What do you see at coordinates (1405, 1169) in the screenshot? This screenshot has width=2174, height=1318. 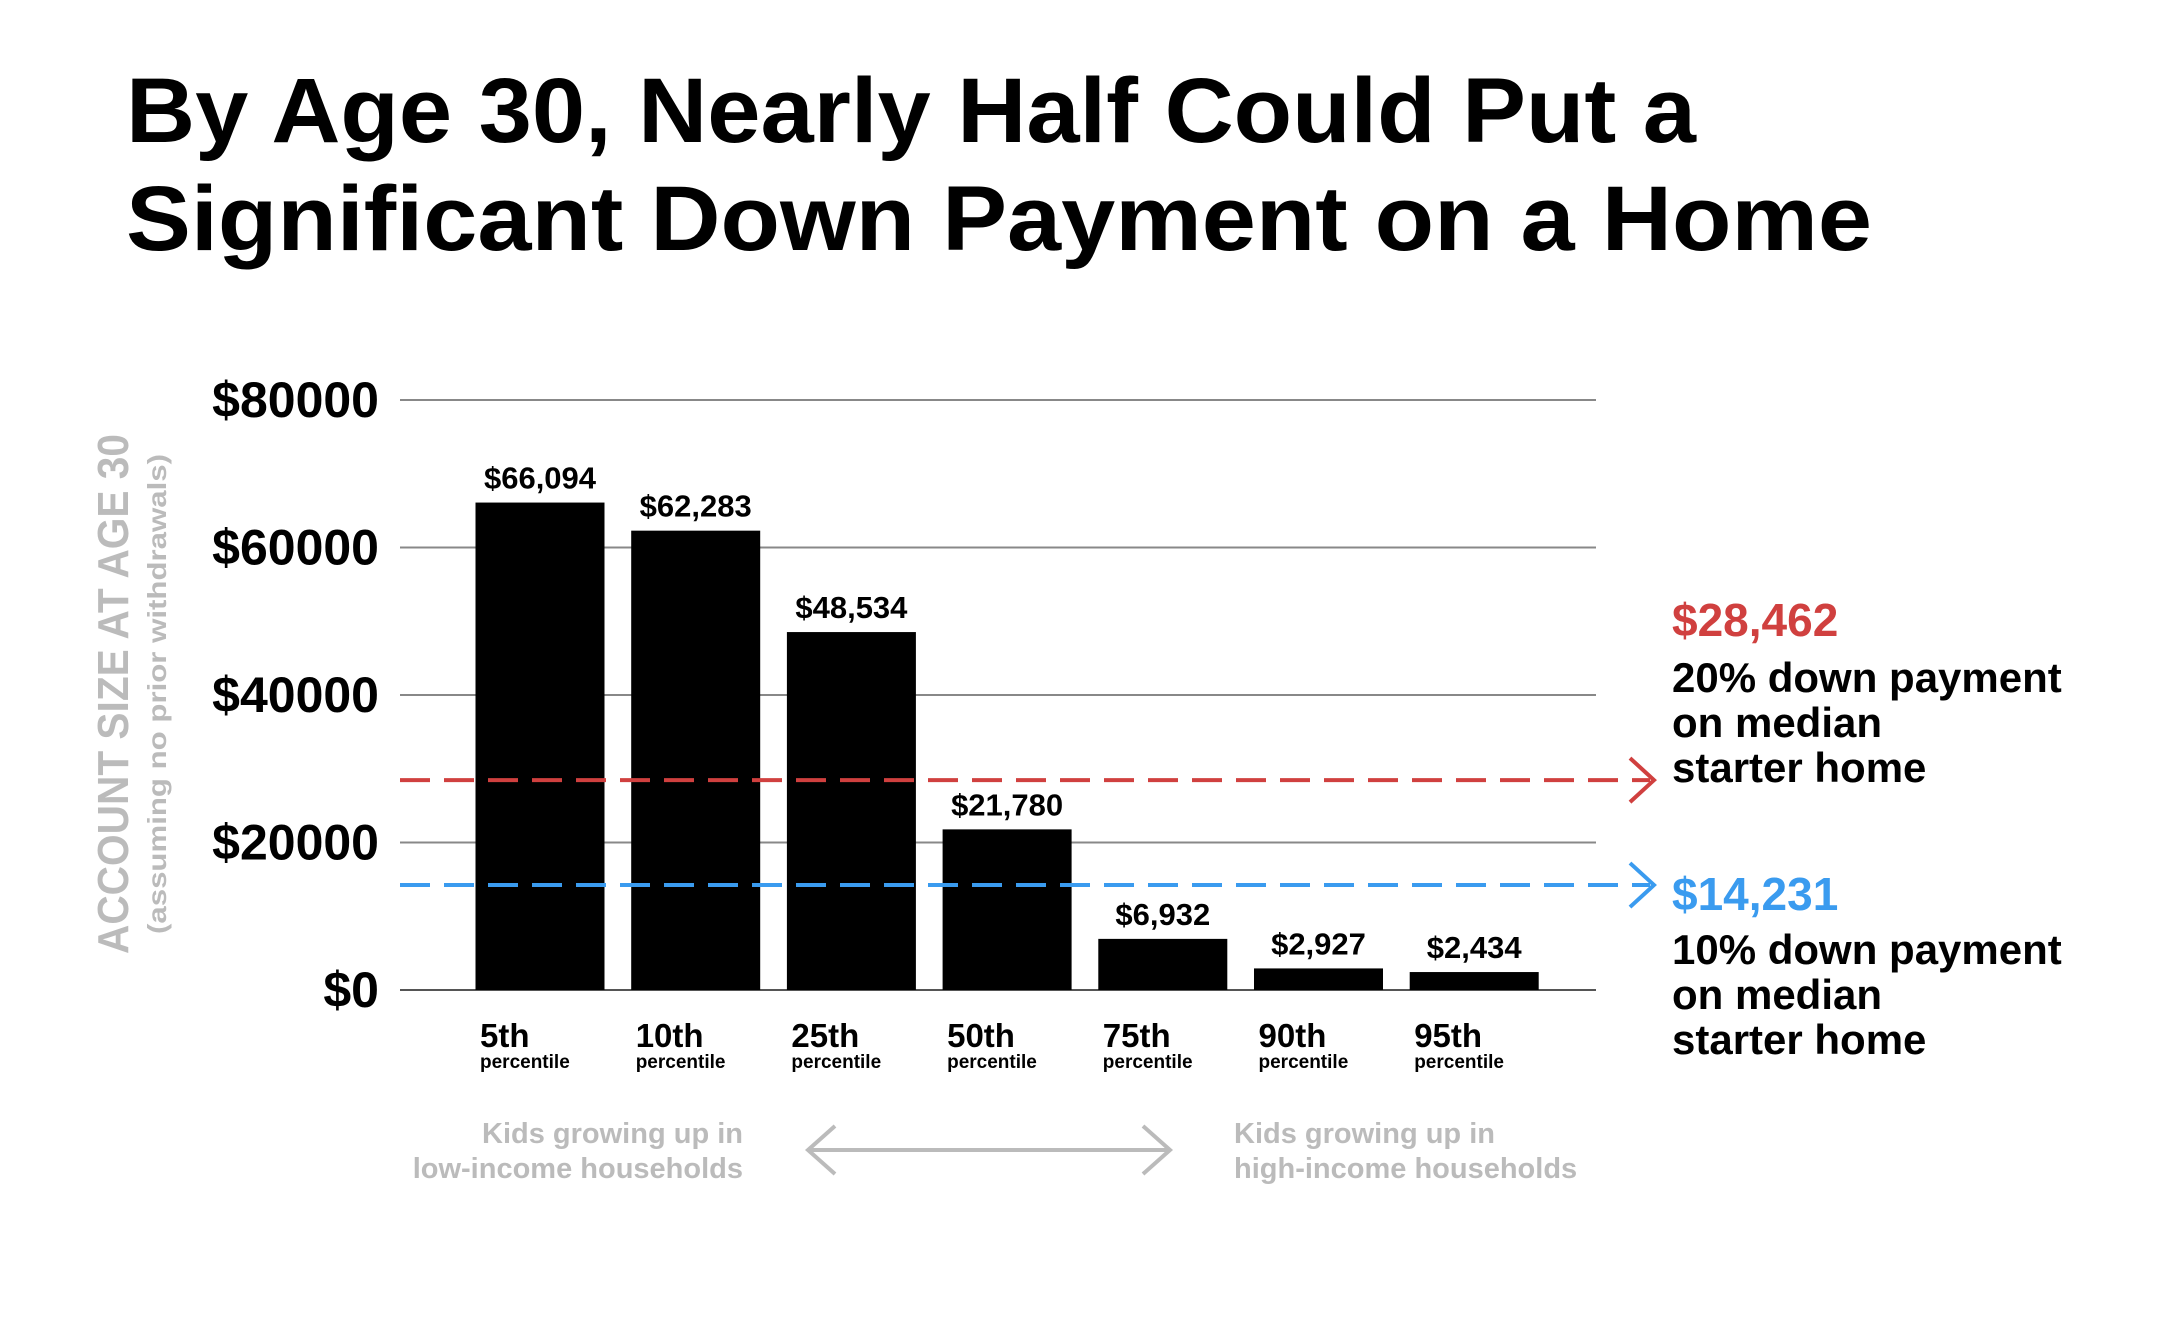 I see `annotation-right-2: high-income households` at bounding box center [1405, 1169].